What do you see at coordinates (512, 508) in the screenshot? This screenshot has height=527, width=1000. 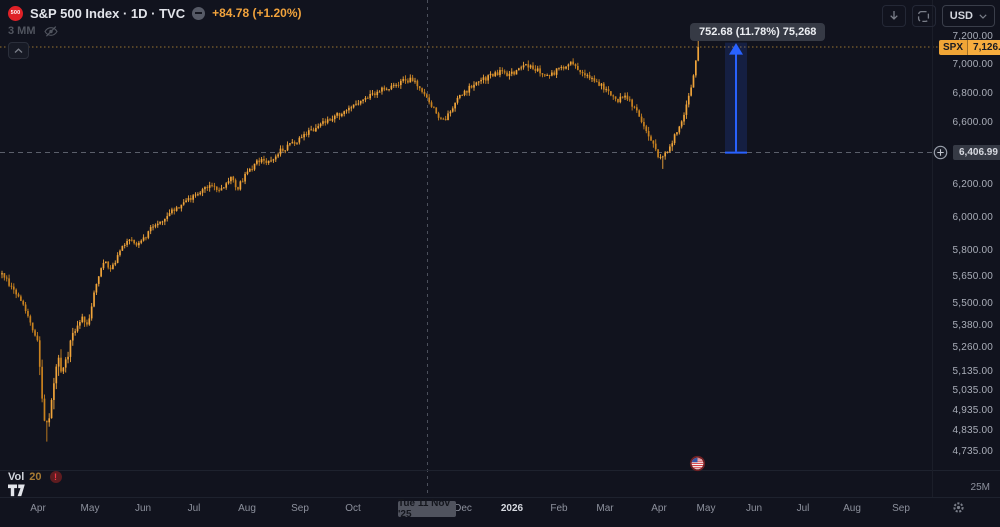 I see `x-axis-tick: 2026` at bounding box center [512, 508].